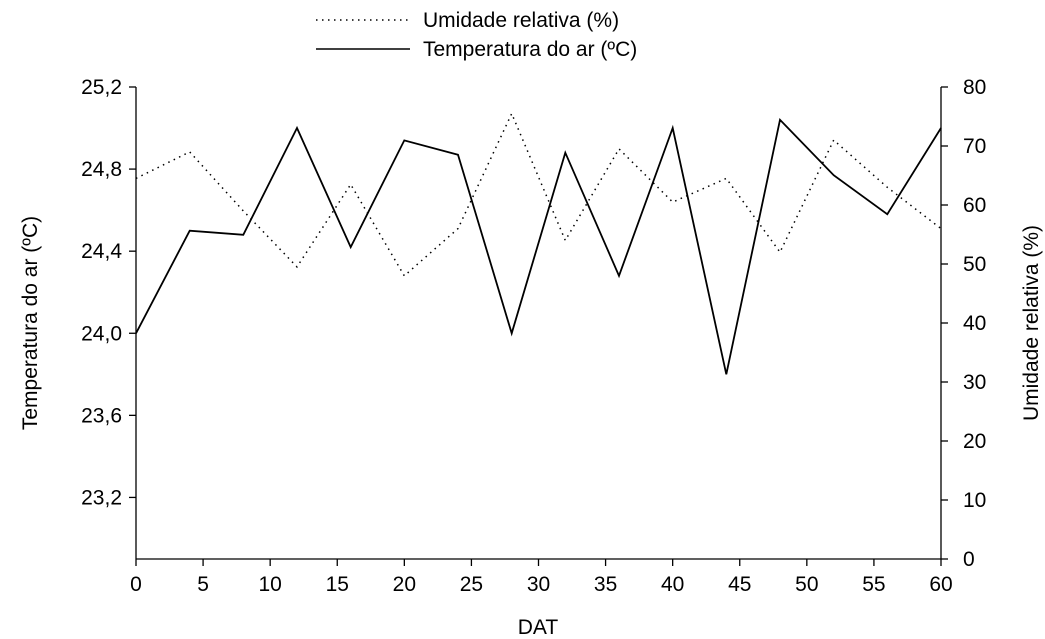 The width and height of the screenshot is (1045, 639). I want to click on right-y-tick-label: 0, so click(969, 559).